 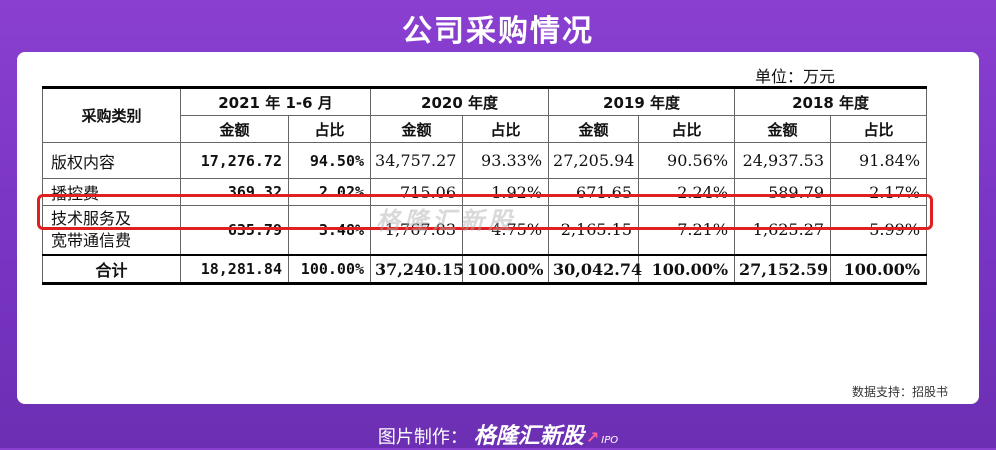 I want to click on table-cell: 4.75%, so click(x=506, y=230).